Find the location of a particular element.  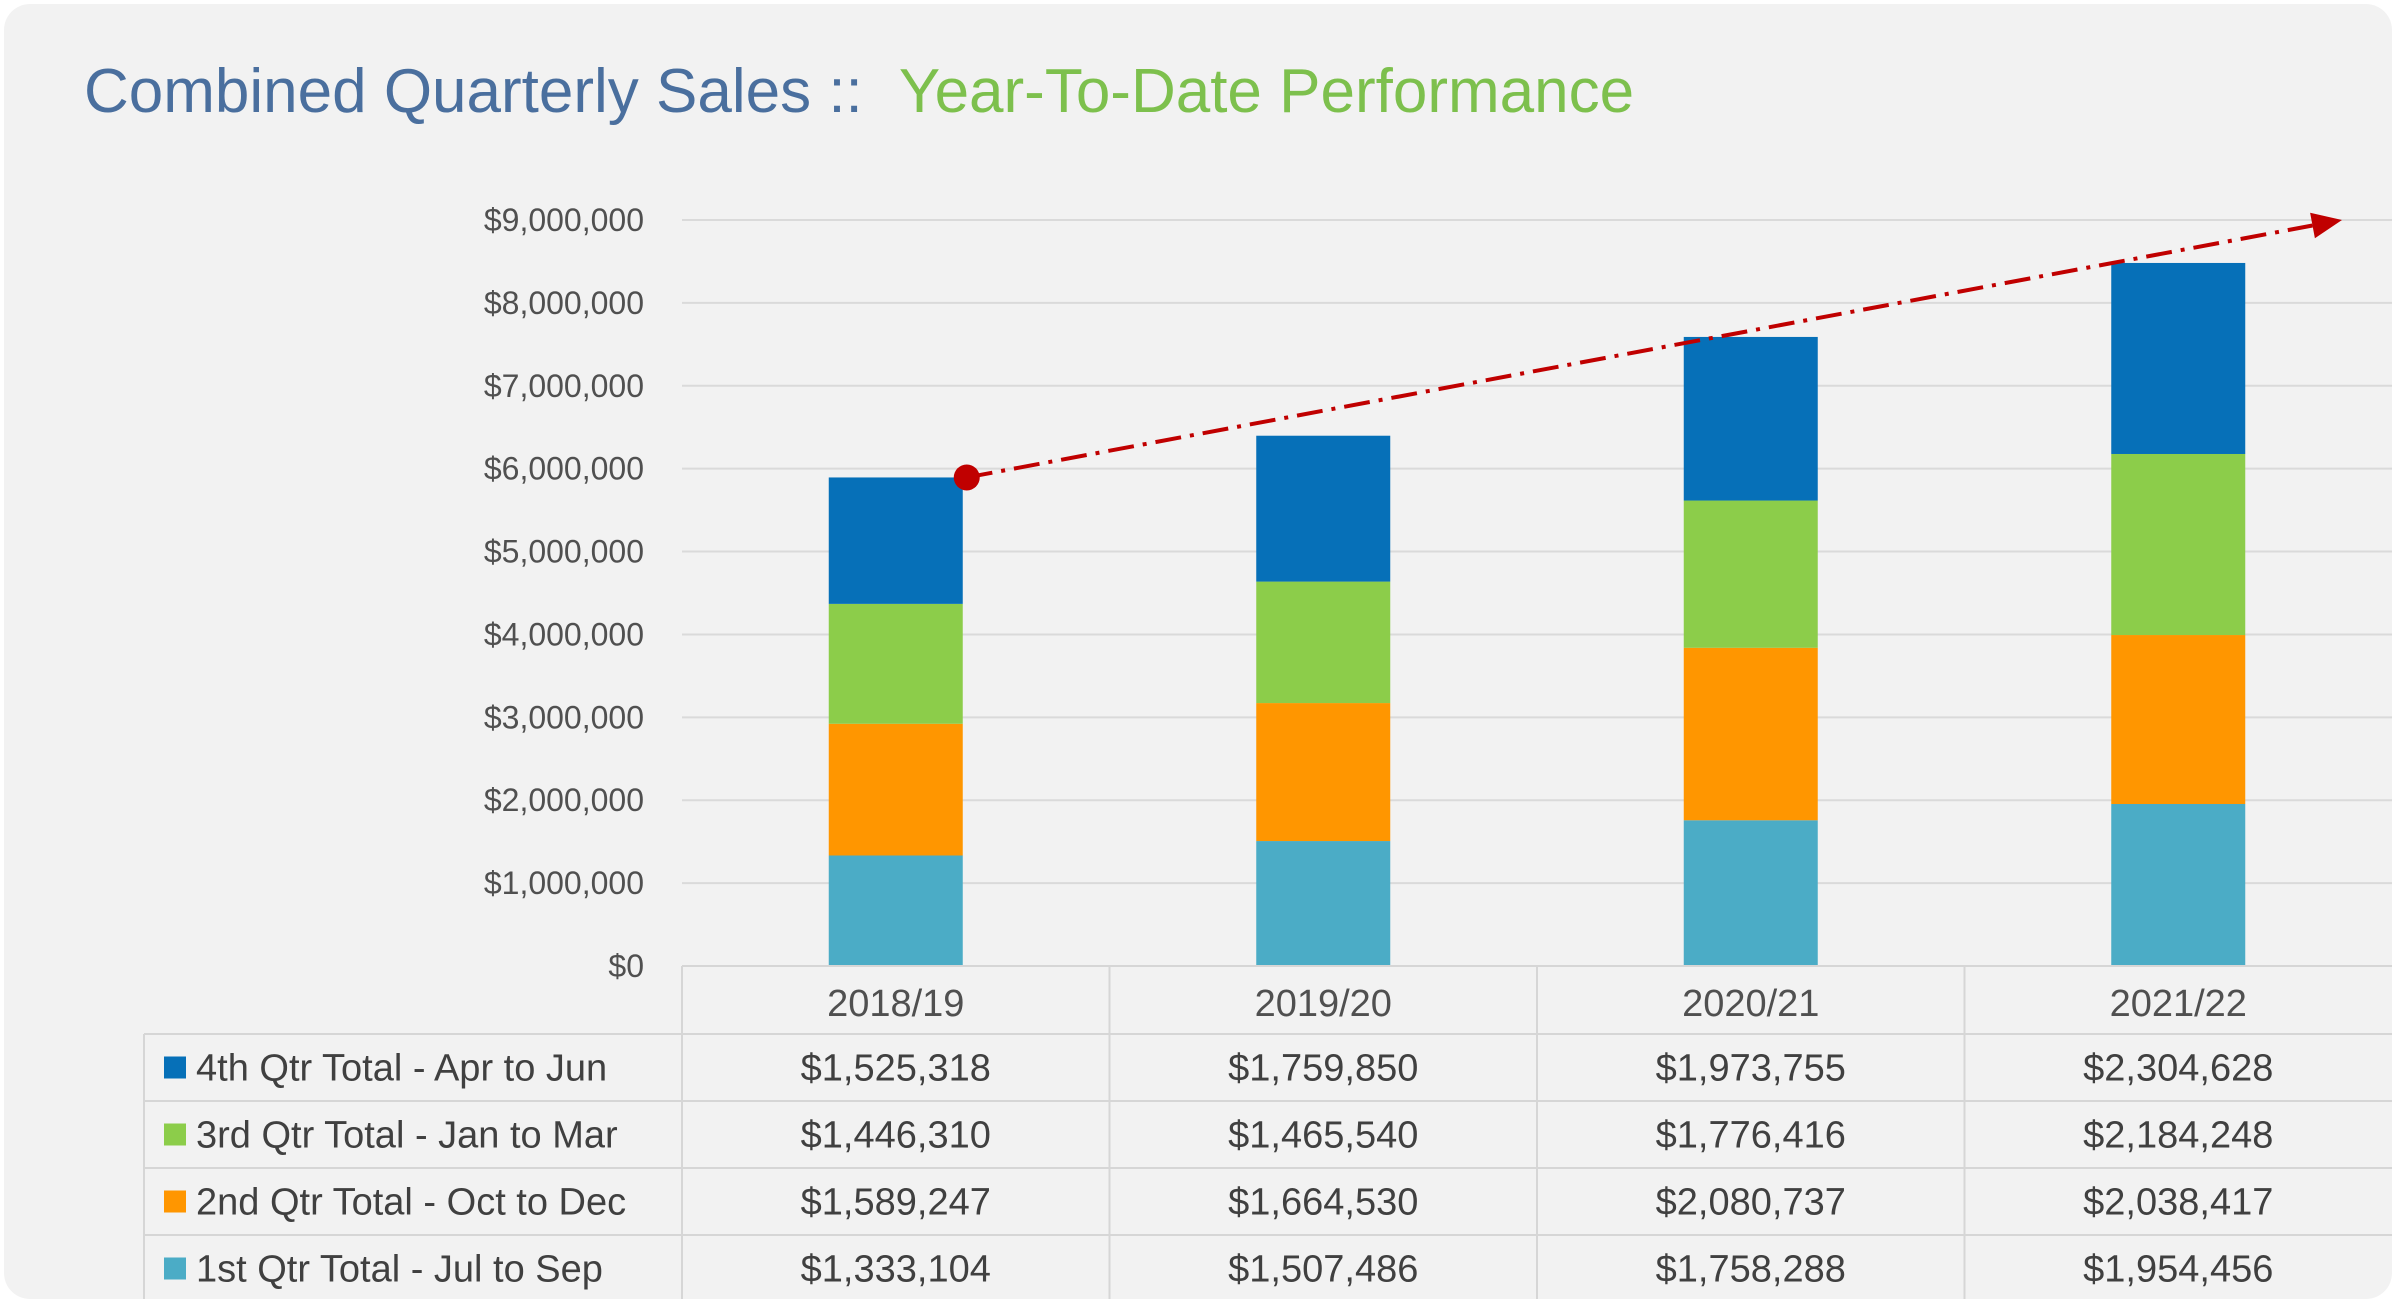

y-tick-label: $4,000,000 is located at coordinates (564, 634).